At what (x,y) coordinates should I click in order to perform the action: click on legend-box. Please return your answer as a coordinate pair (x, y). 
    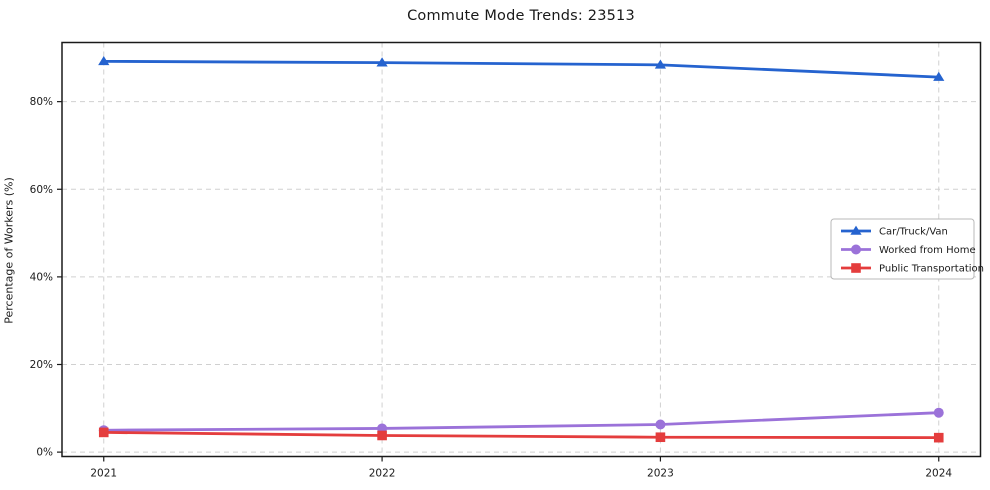
    Looking at the image, I should click on (902, 249).